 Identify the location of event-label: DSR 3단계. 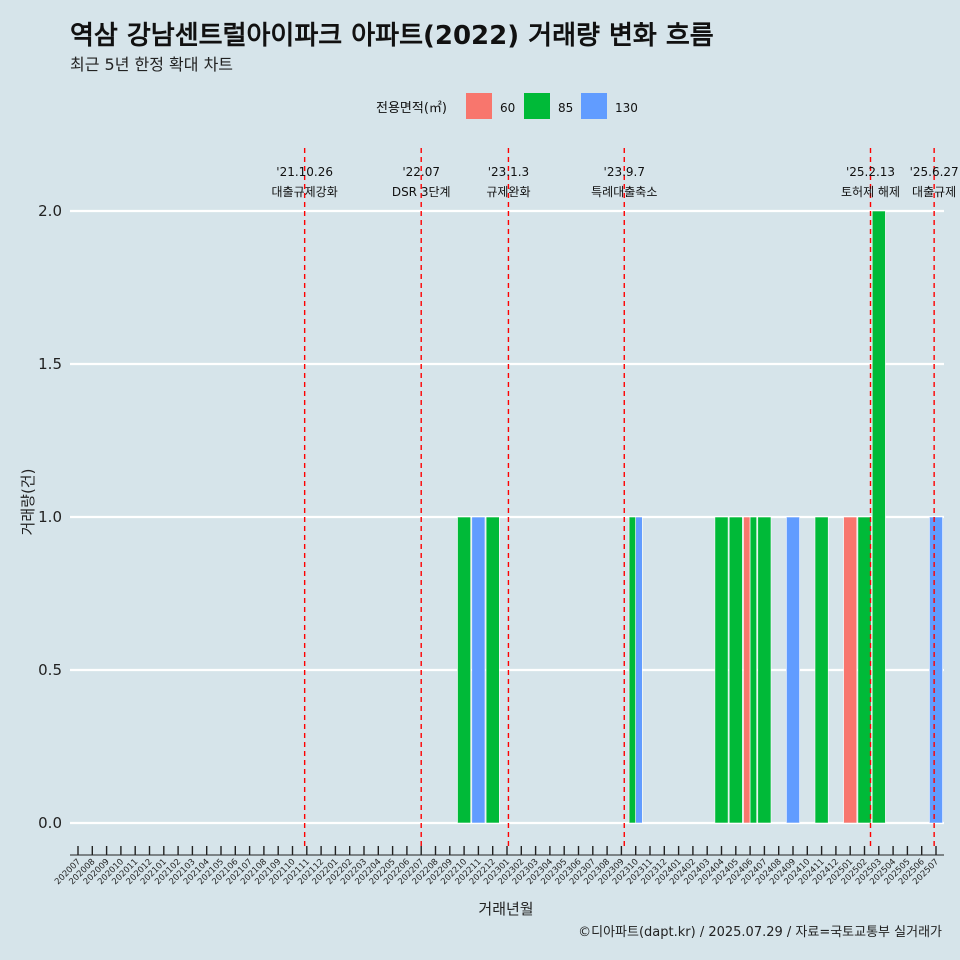
(421, 192).